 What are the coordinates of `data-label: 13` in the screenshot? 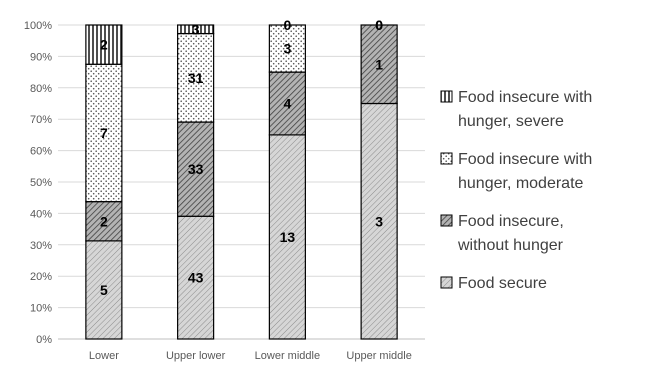 It's located at (288, 237).